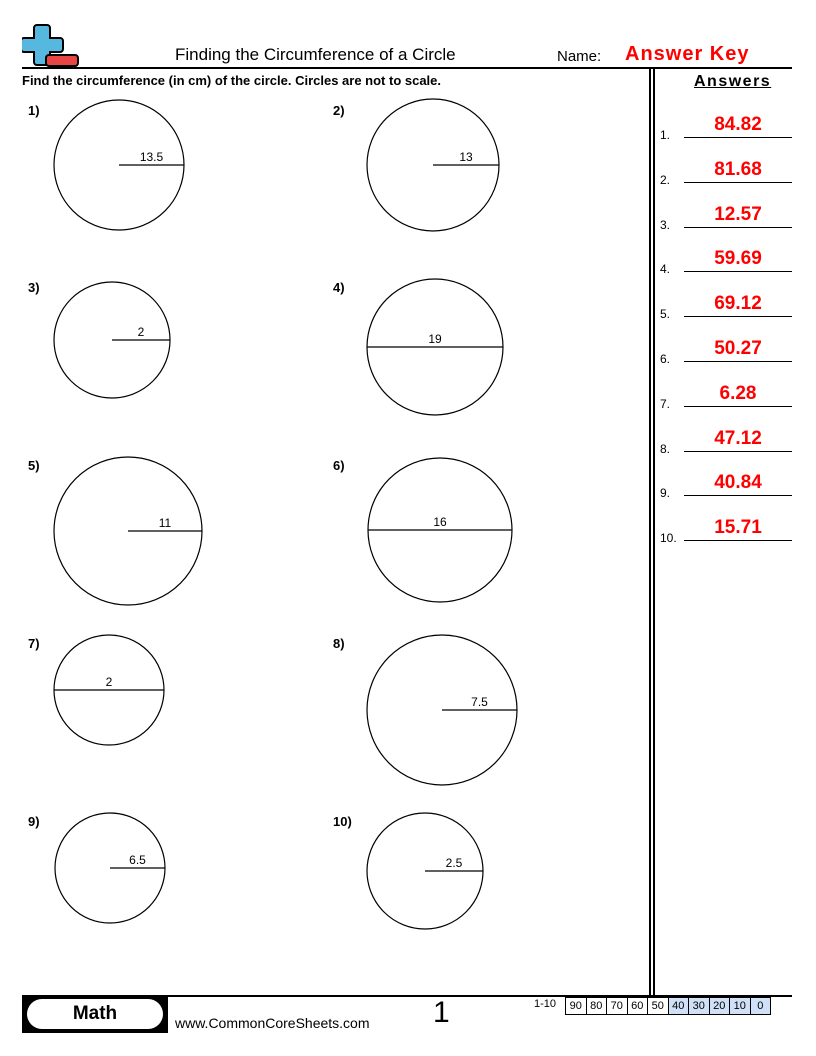 This screenshot has height=1056, width=816. I want to click on diameter-value: 19, so click(435, 339).